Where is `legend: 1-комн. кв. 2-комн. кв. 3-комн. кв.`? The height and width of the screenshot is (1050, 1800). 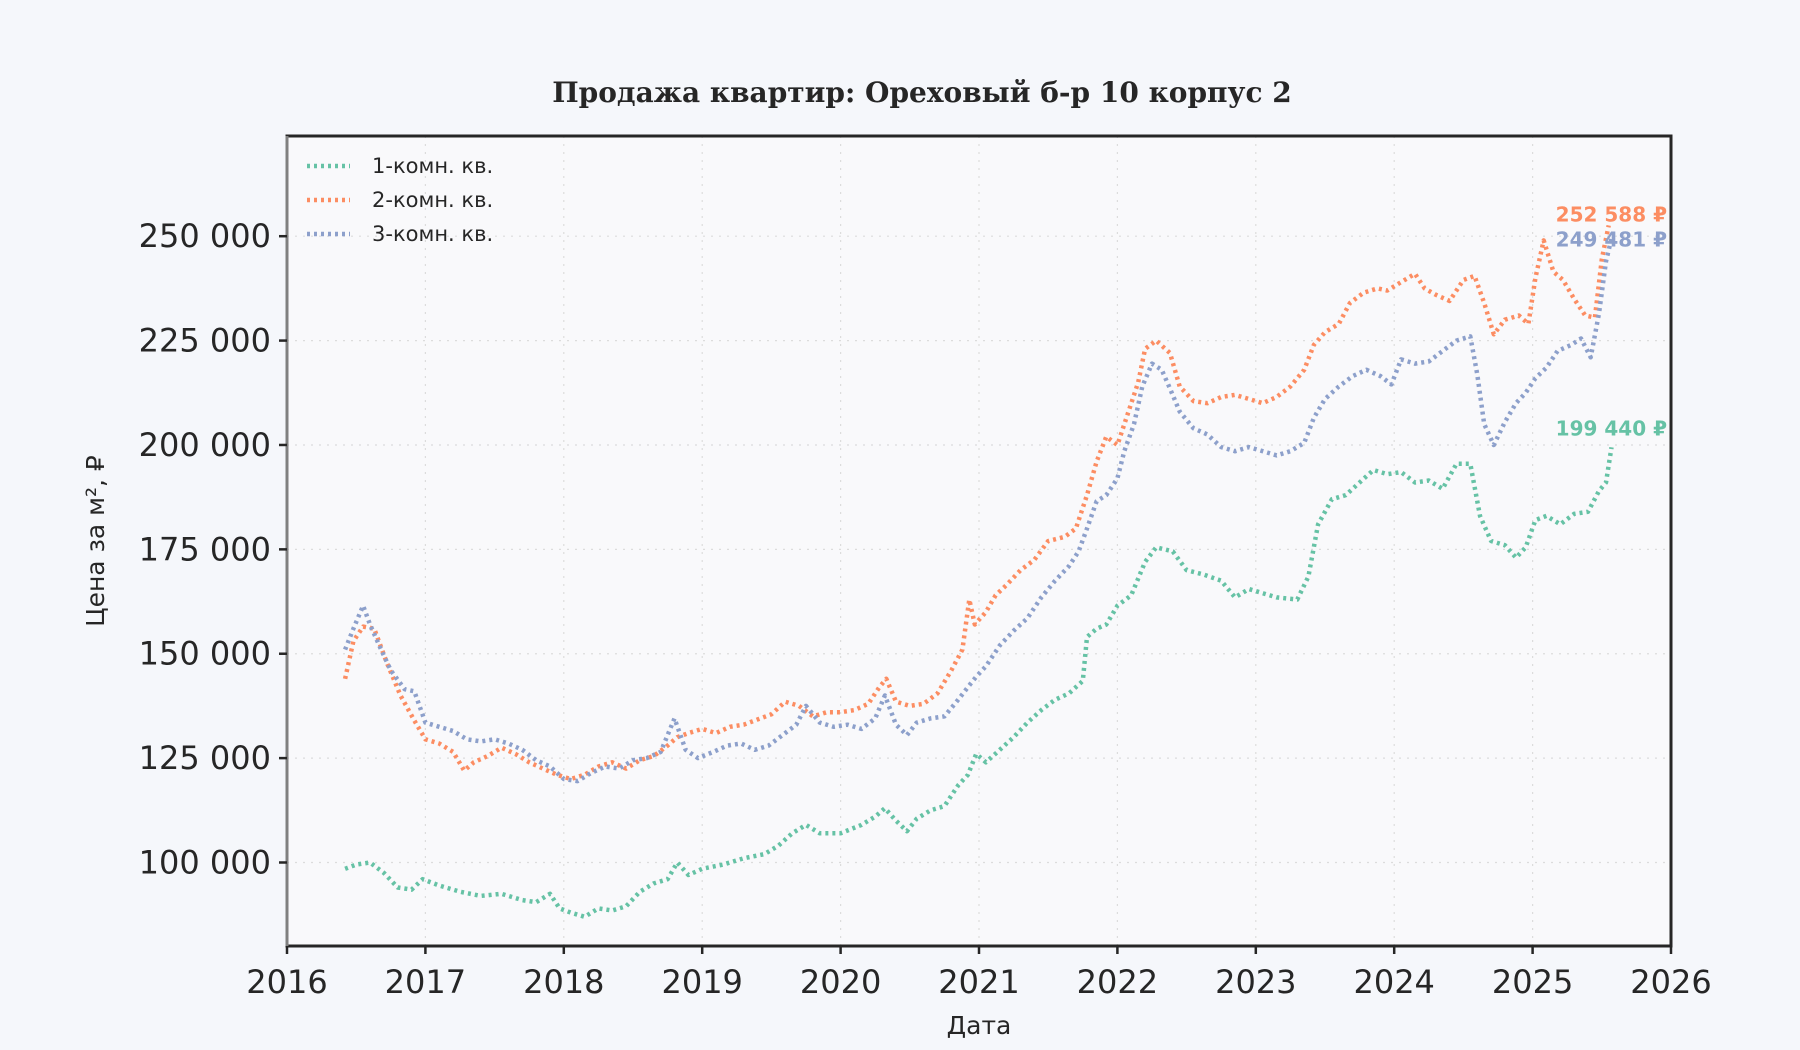
legend: 1-комн. кв. 2-комн. кв. 3-комн. кв. is located at coordinates (400, 200).